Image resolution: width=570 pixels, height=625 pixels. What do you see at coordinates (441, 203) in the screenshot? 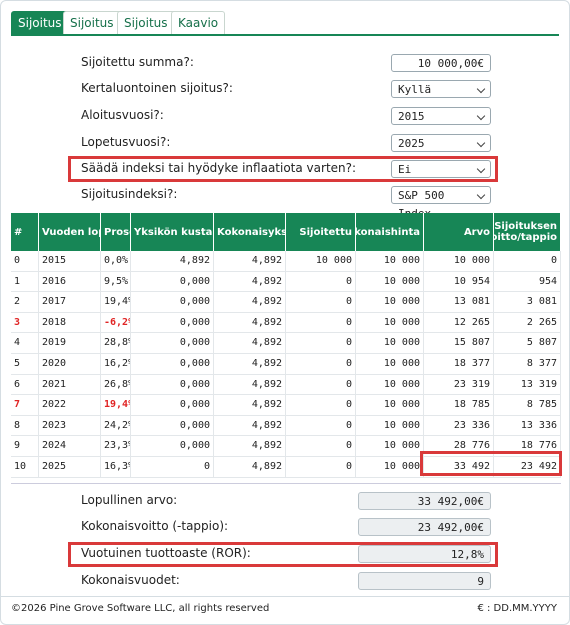
I see `select: S&P 500 Index` at bounding box center [441, 203].